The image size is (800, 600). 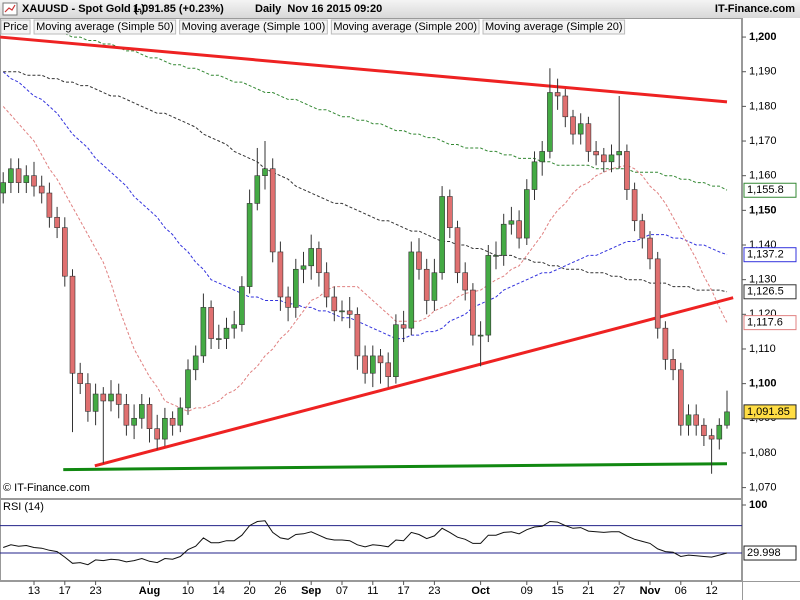 What do you see at coordinates (763, 280) in the screenshot?
I see `y-tick-label: 1,130` at bounding box center [763, 280].